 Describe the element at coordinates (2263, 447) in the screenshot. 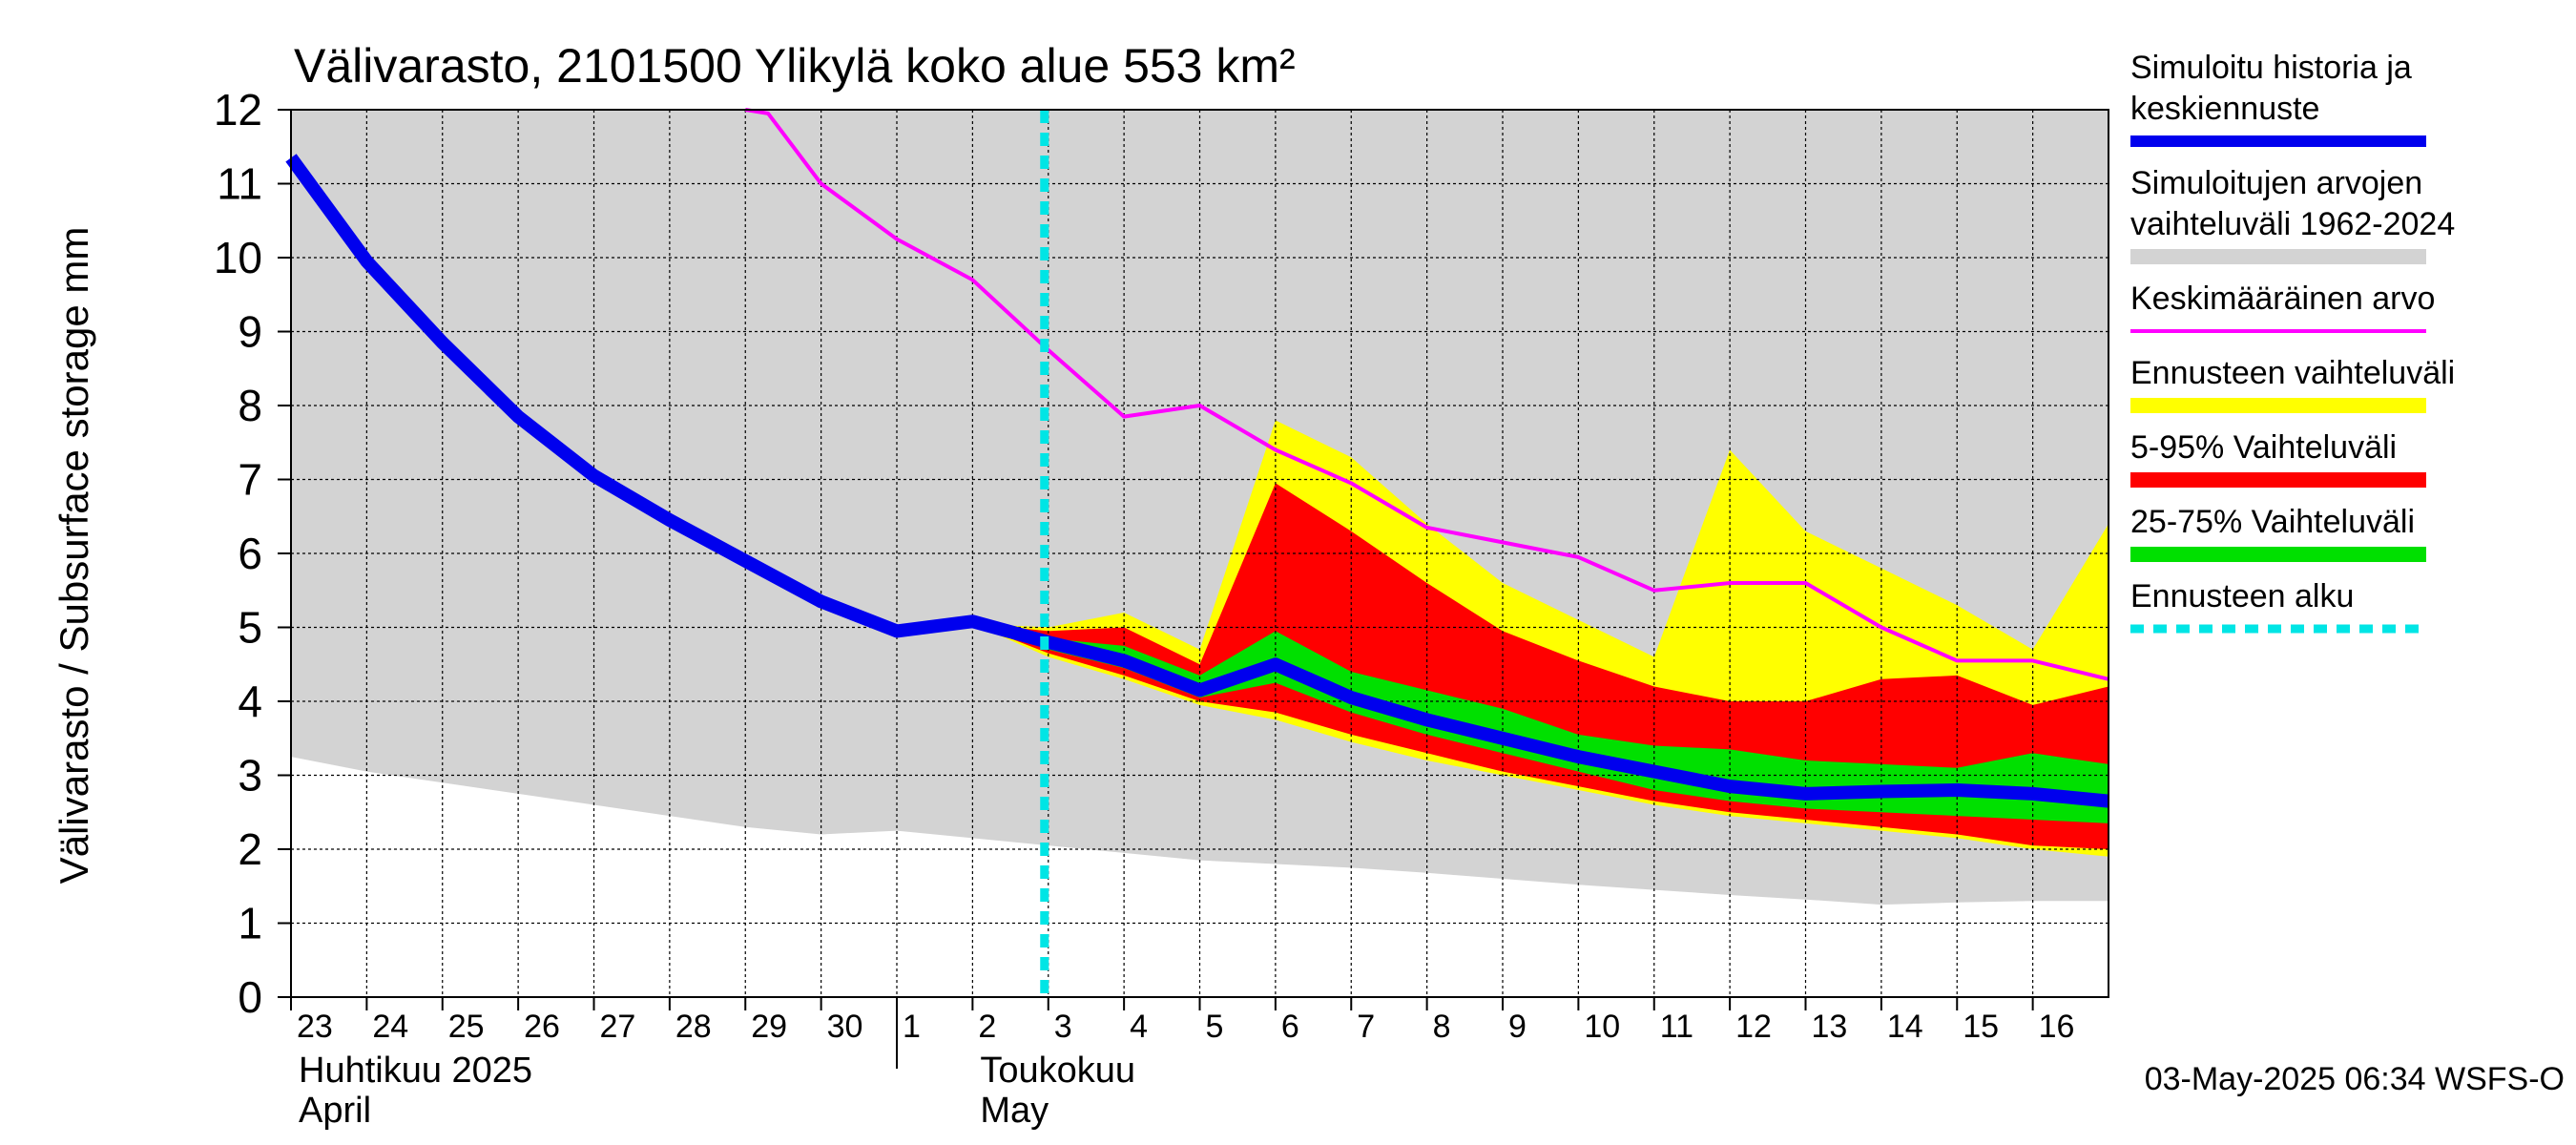

I see `legend-label: 5-95% Vaihteluväli` at that location.